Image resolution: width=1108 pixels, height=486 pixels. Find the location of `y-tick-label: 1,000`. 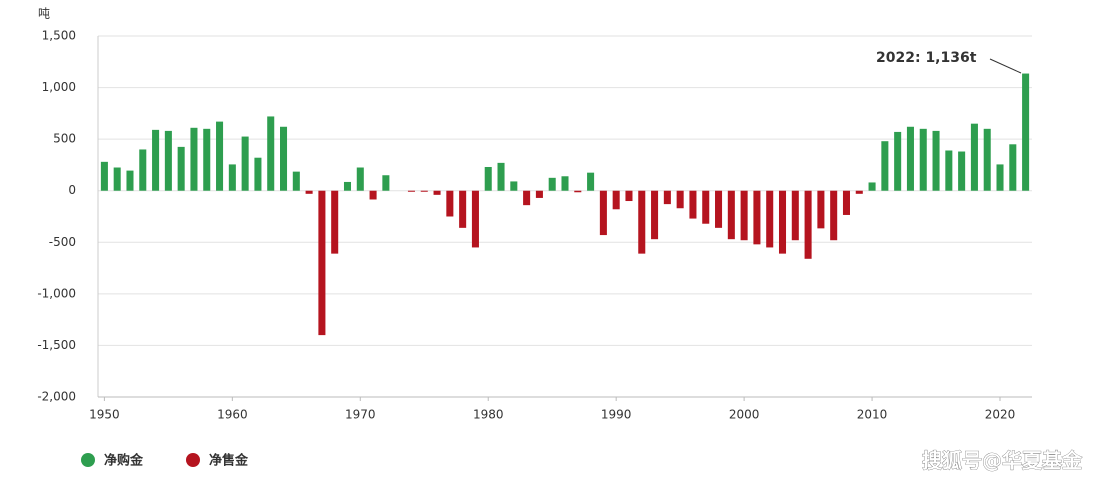

y-tick-label: 1,000 is located at coordinates (59, 87).